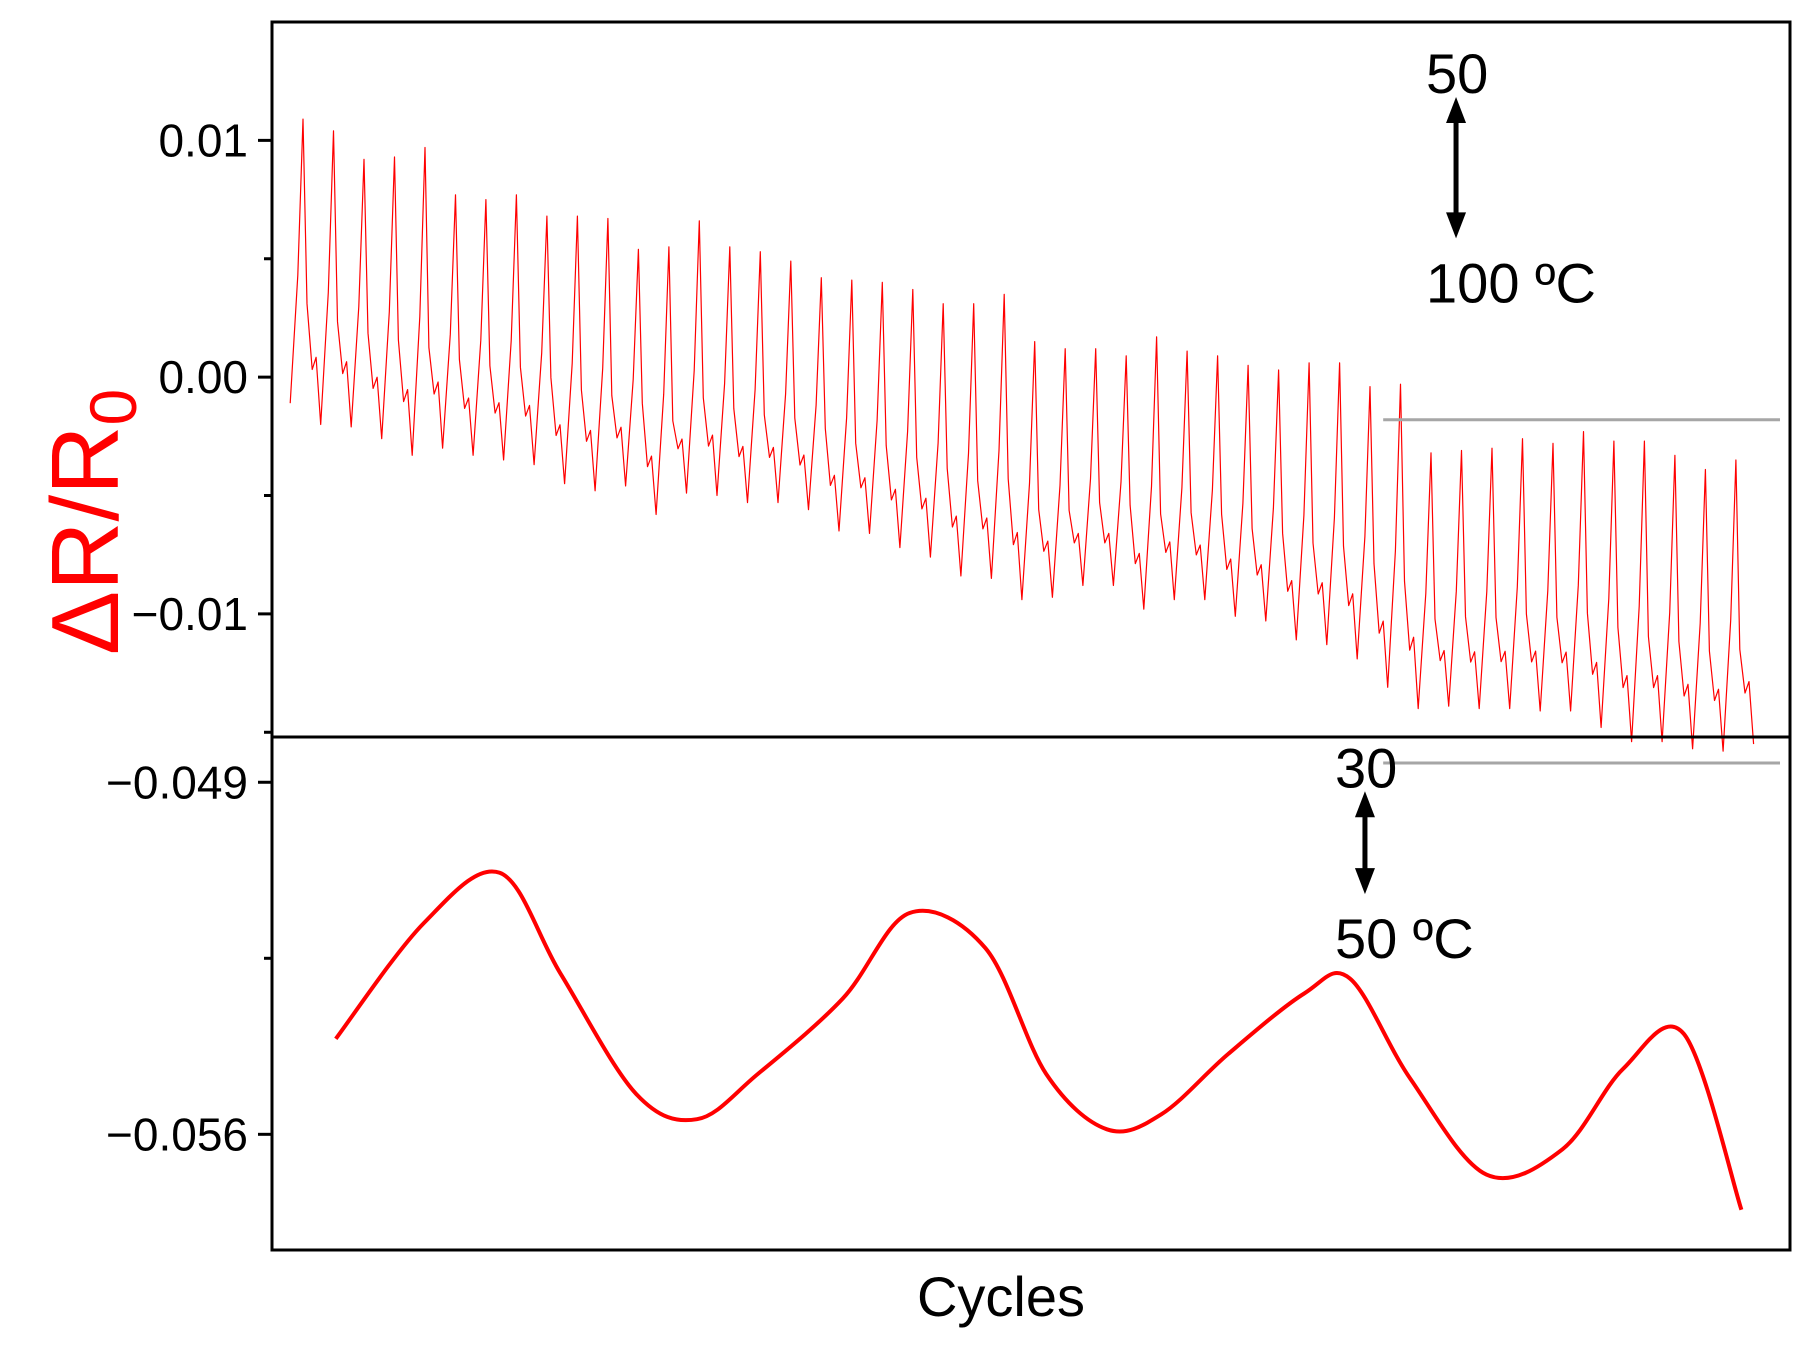  I want to click on y-axis-label: ΔR/R0, so click(91, 522).